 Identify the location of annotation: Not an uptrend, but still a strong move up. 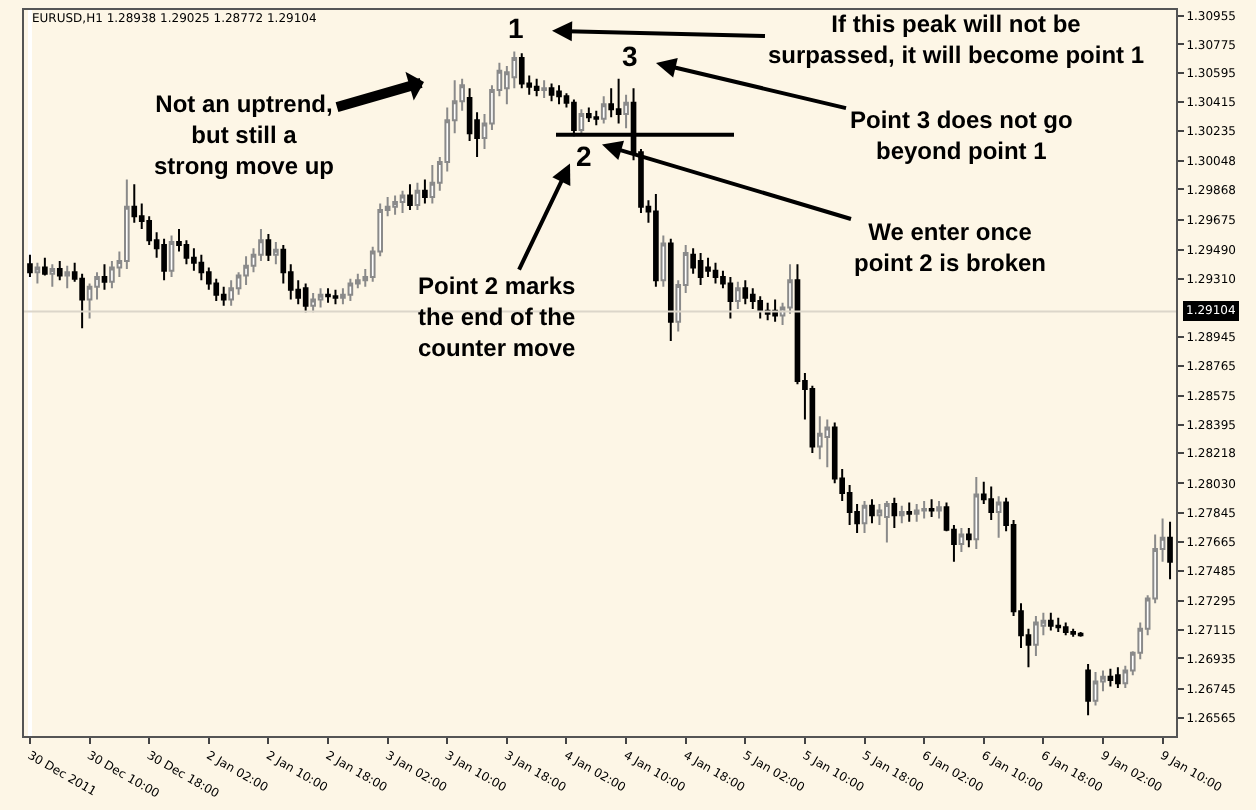
(244, 135).